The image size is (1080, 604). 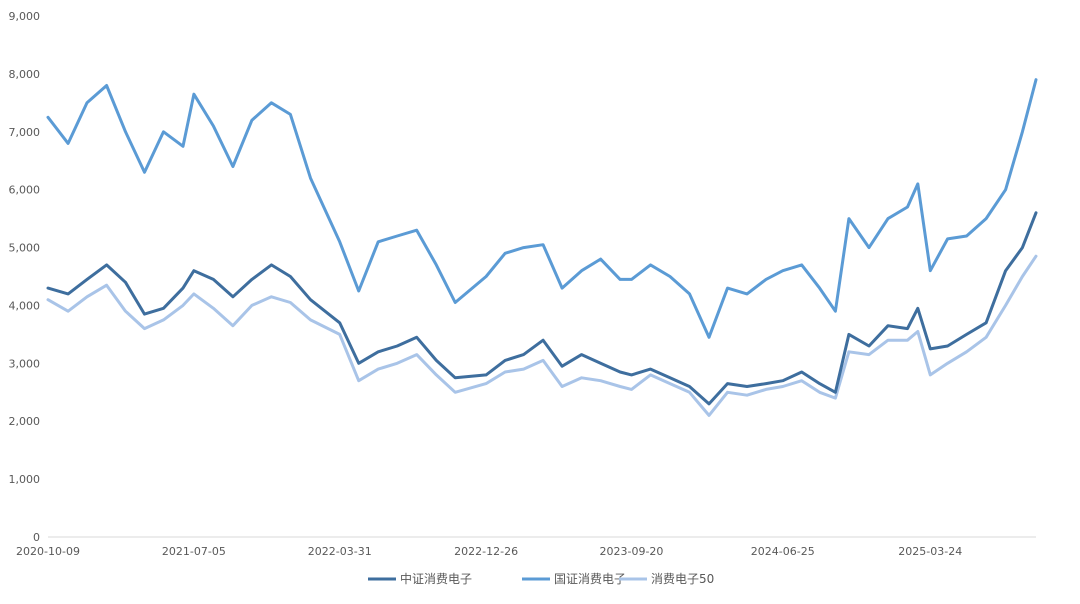 I want to click on x-tick-label: 2021-07-05, so click(x=194, y=551).